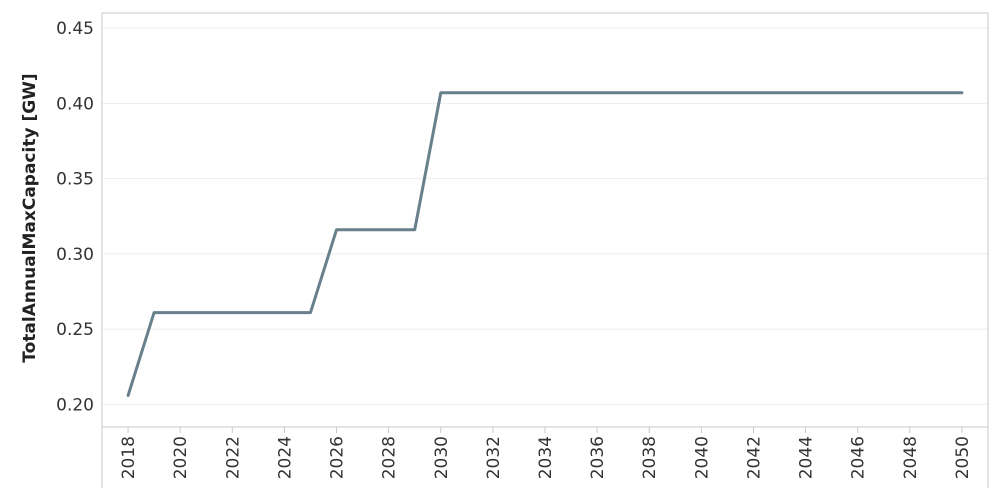  I want to click on x-tick-label: 2044, so click(807, 457).